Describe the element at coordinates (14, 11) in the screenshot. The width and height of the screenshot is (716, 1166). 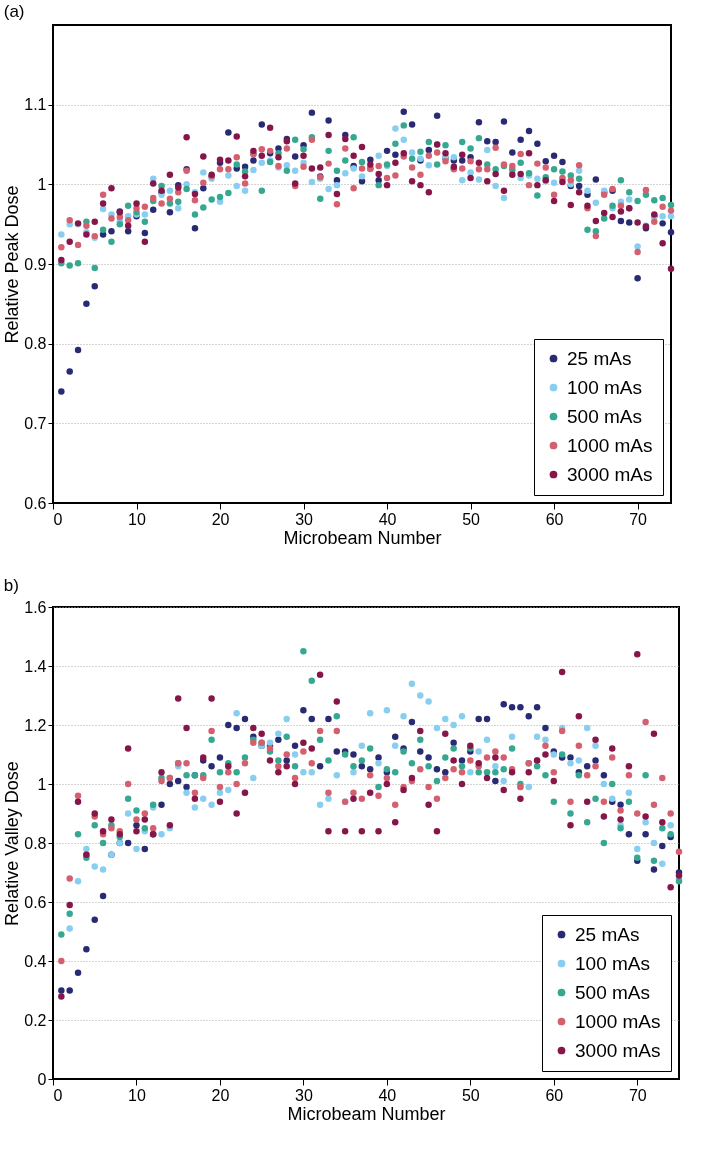
I see `chart-title: (a)` at that location.